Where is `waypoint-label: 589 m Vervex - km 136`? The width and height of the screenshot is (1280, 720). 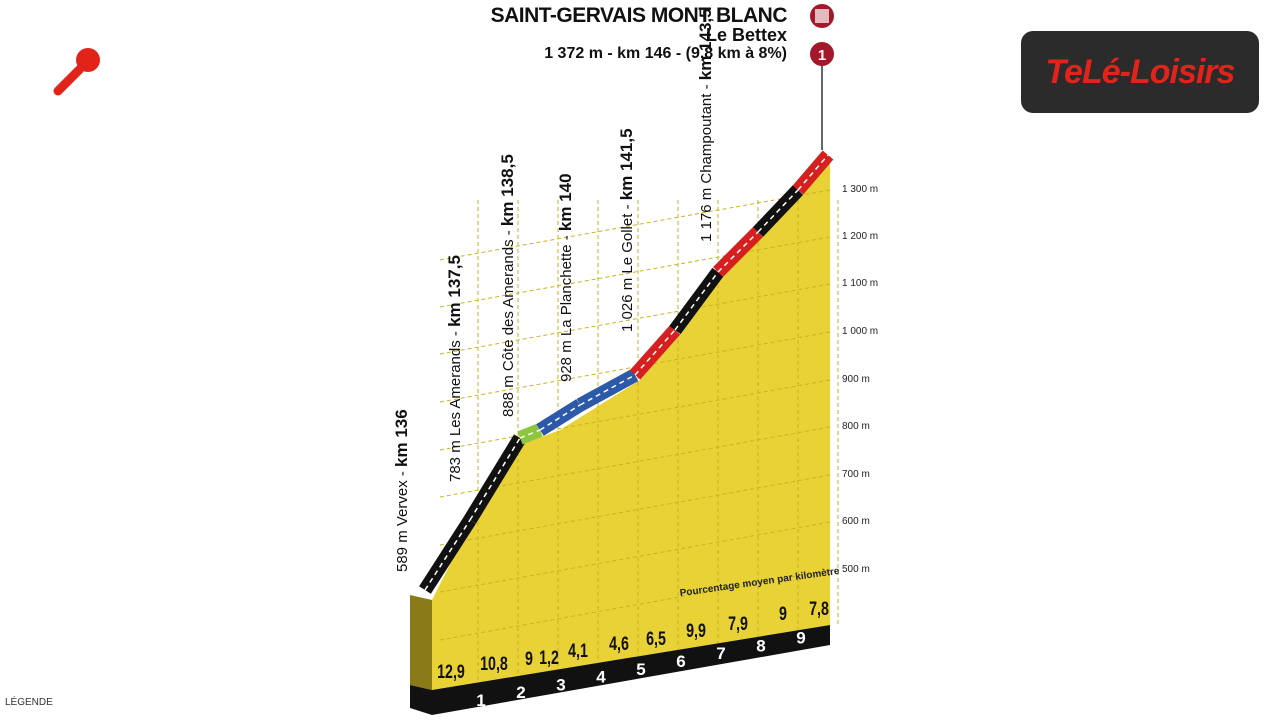
waypoint-label: 589 m Vervex - km 136 is located at coordinates (402, 490).